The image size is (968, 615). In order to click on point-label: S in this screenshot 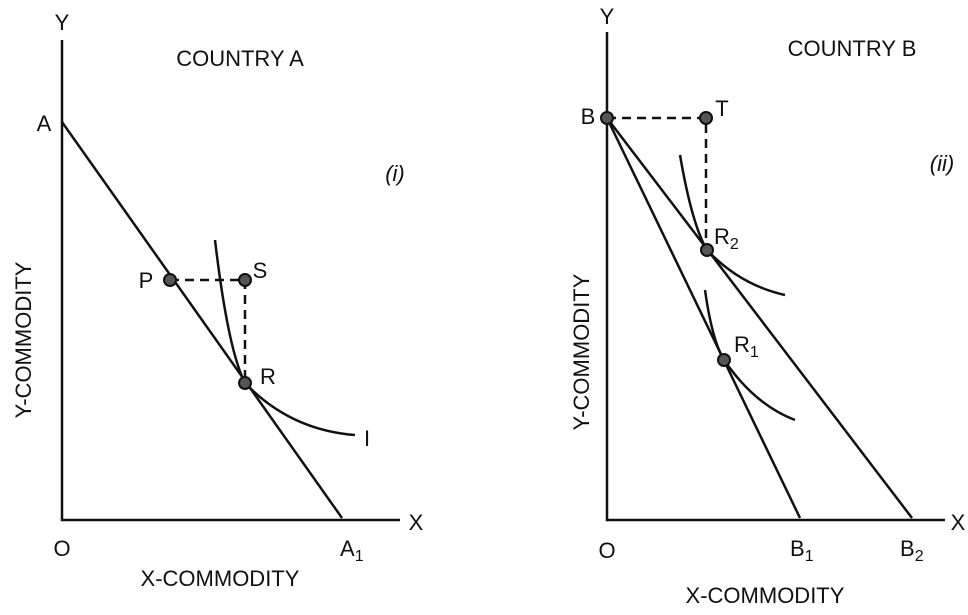, I will do `click(260, 270)`.